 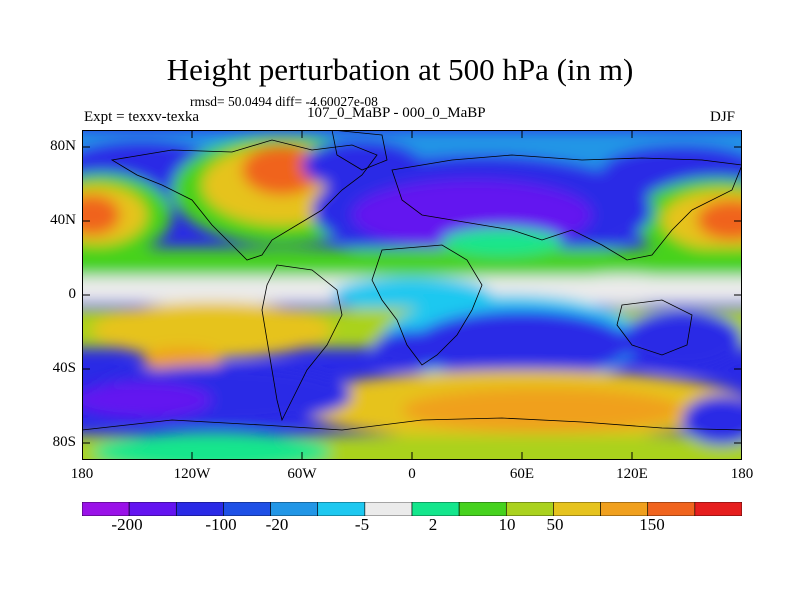 I want to click on colorbar-label: -5, so click(x=362, y=524).